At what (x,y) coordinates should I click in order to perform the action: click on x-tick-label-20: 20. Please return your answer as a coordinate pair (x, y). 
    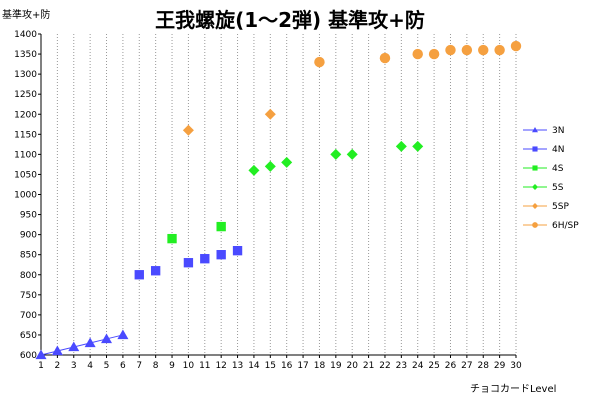
    Looking at the image, I should click on (352, 366).